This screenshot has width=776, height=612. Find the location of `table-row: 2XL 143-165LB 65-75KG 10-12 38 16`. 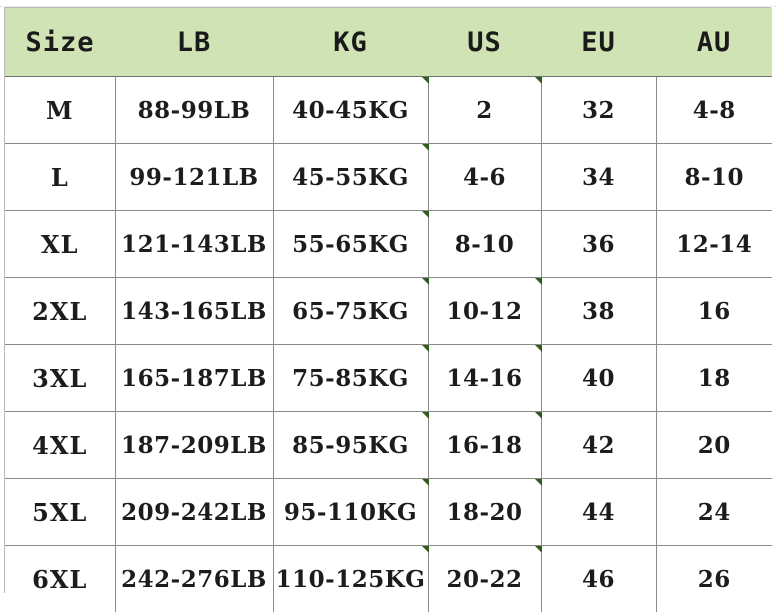

table-row: 2XL 143-165LB 65-75KG 10-12 38 16 is located at coordinates (388, 311).